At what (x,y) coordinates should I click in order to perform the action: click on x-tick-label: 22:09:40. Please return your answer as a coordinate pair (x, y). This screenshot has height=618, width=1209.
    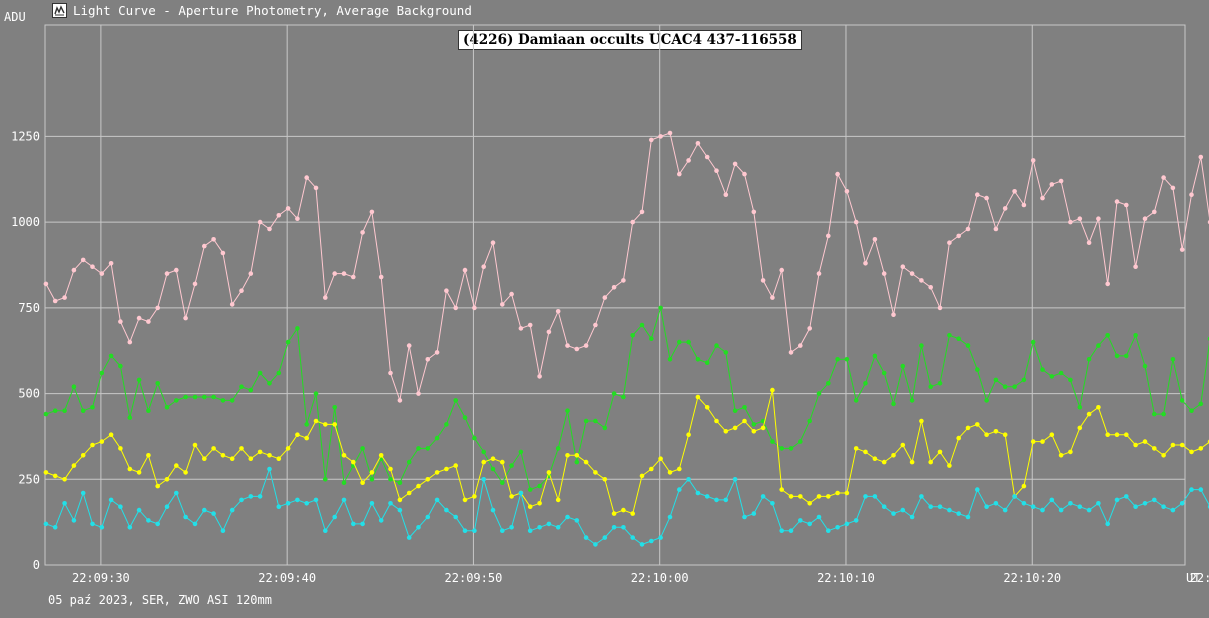
    Looking at the image, I should click on (287, 578).